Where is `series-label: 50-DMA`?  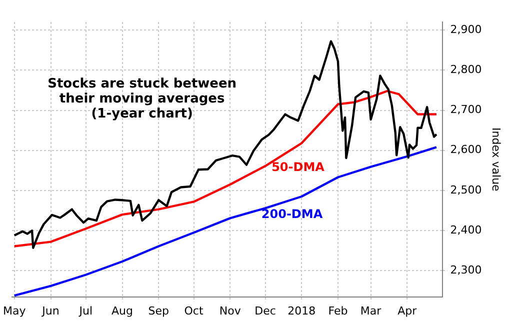 series-label: 50-DMA is located at coordinates (299, 167).